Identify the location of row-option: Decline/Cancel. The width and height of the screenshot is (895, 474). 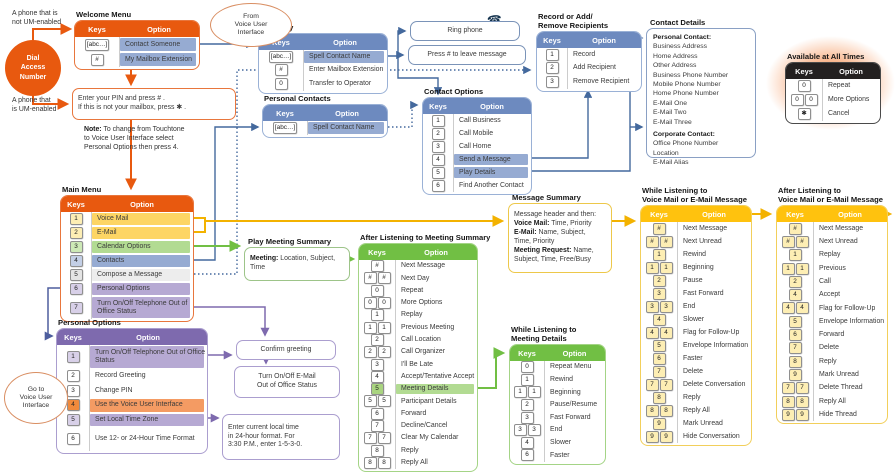
(436, 426).